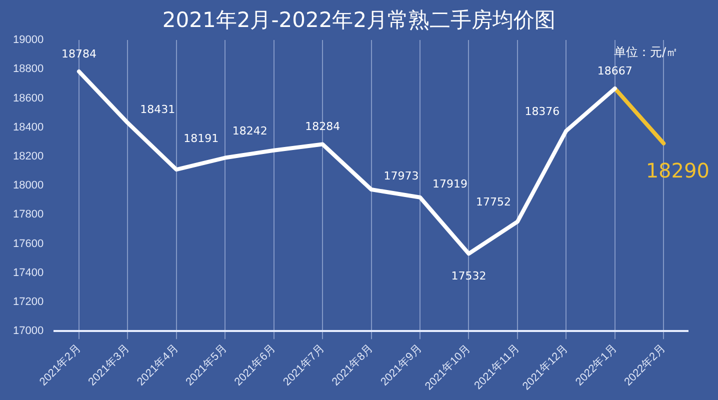  Describe the element at coordinates (678, 170) in the screenshot. I see `data-label: 18290` at that location.